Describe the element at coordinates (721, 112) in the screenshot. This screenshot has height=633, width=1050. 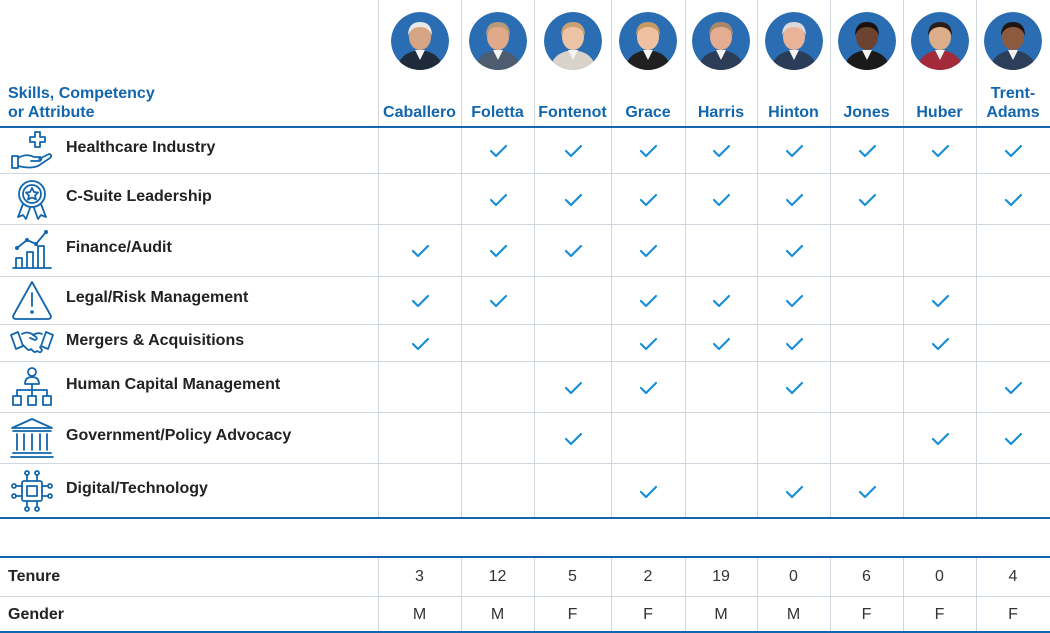
I see `director-name: Harris` at that location.